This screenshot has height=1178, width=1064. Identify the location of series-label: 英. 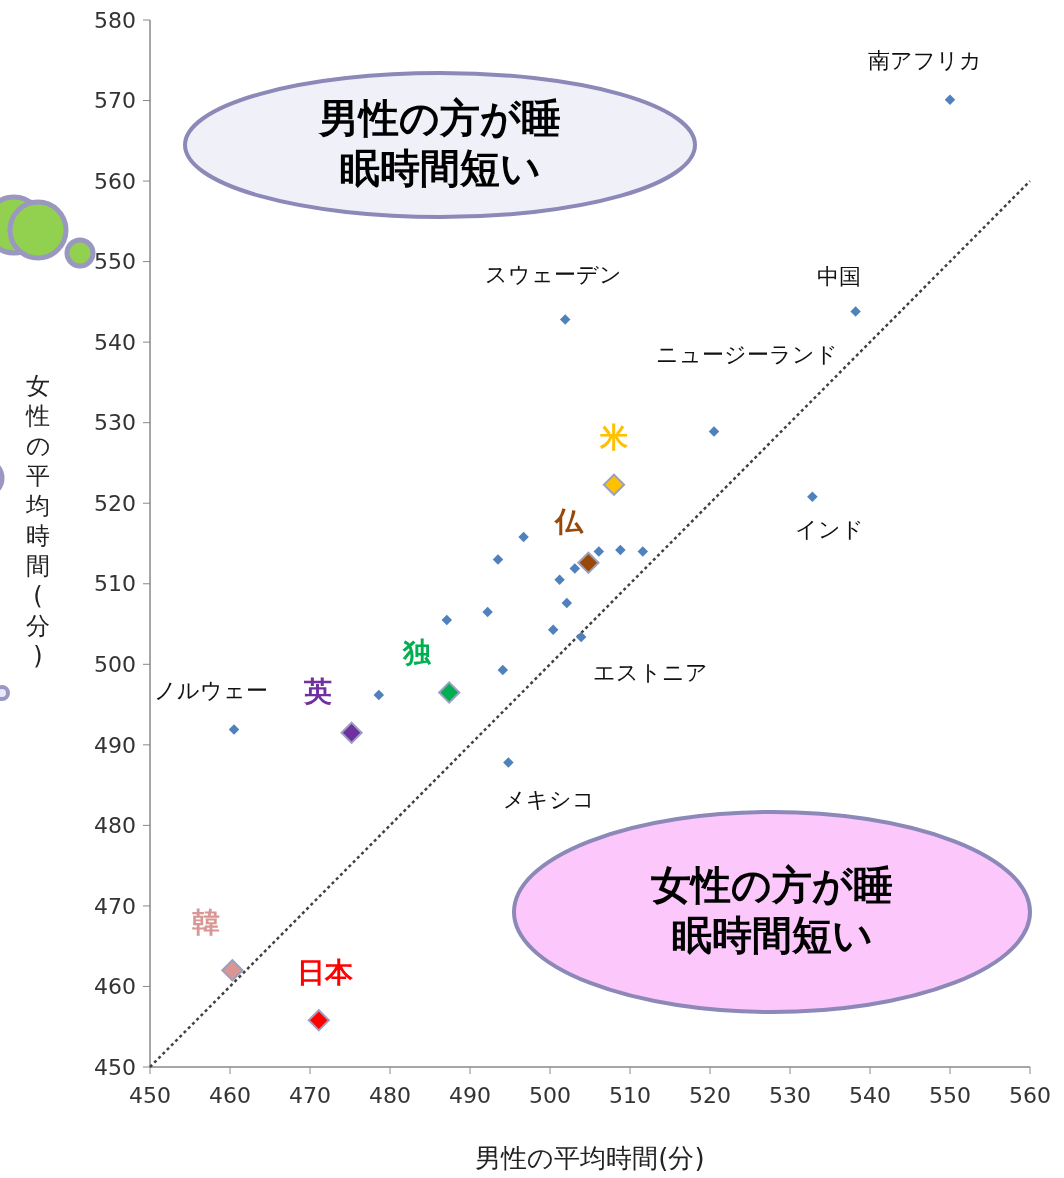
(317, 691).